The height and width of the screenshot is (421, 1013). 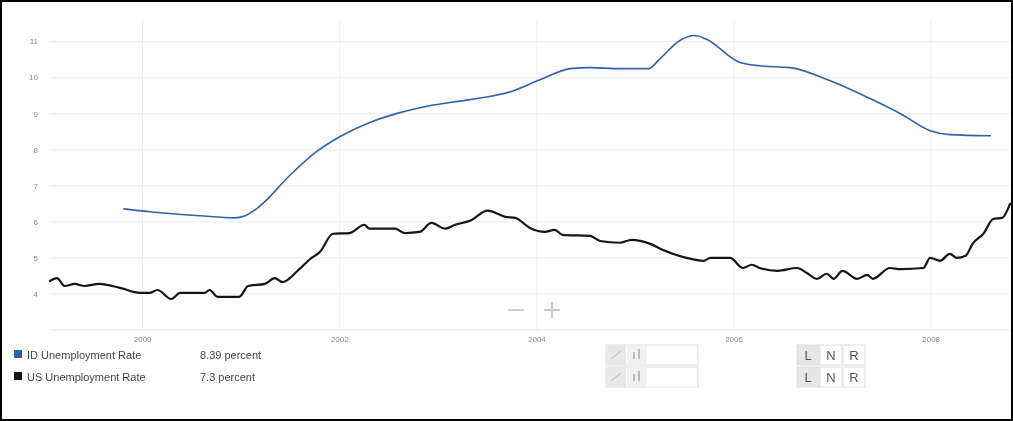 What do you see at coordinates (36, 150) in the screenshot?
I see `y-tick-label: 8` at bounding box center [36, 150].